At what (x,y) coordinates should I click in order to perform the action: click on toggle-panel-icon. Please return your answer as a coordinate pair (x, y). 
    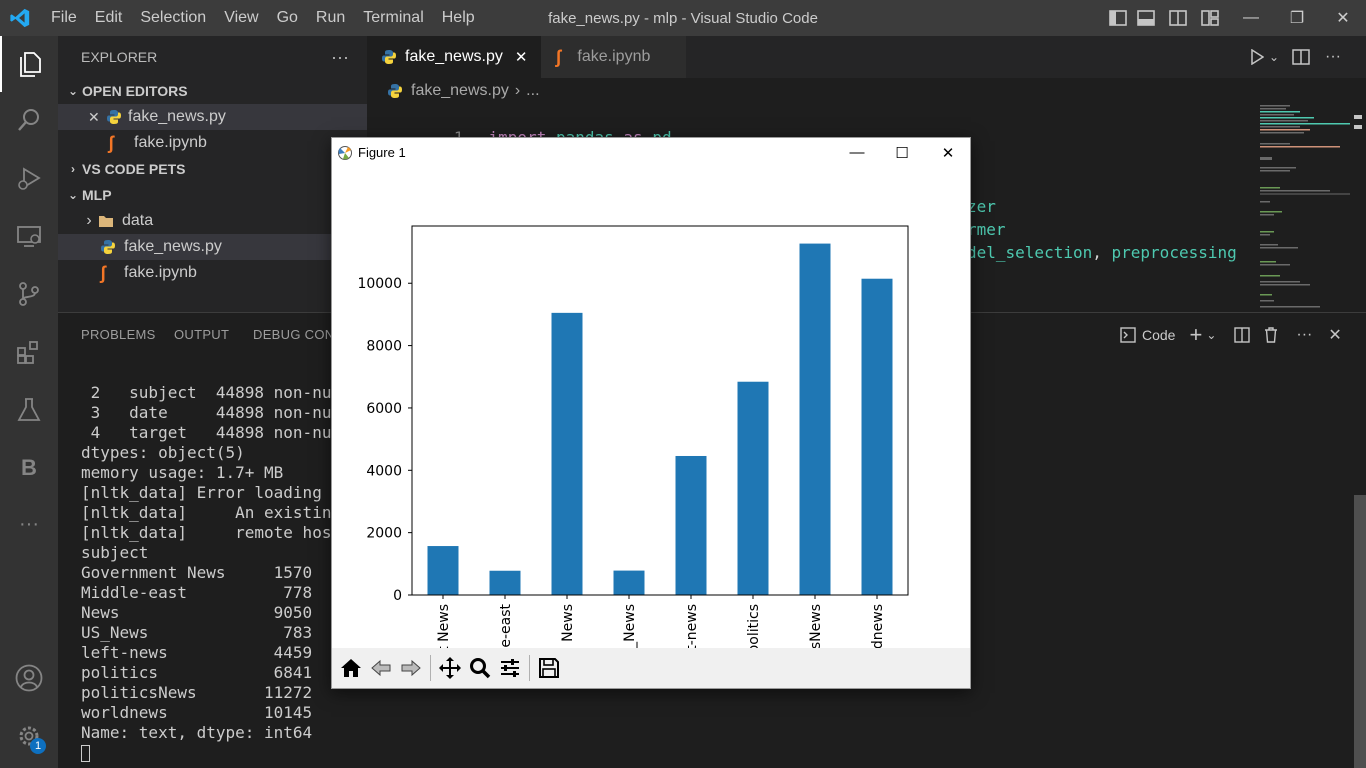
    Looking at the image, I should click on (1146, 18).